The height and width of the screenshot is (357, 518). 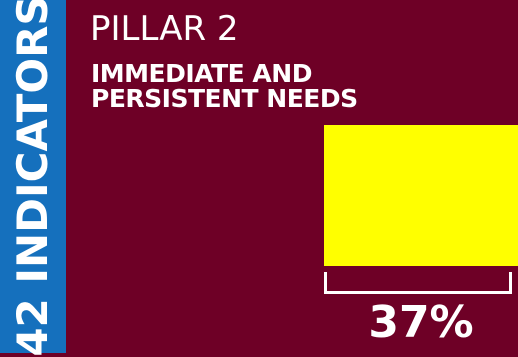 I want to click on indicator-count-label: 42 INDICATORS, so click(x=32, y=178).